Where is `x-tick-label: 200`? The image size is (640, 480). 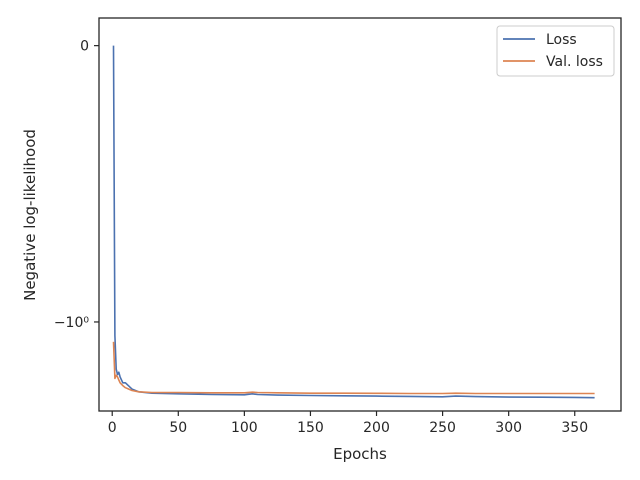
x-tick-label: 200 is located at coordinates (376, 428).